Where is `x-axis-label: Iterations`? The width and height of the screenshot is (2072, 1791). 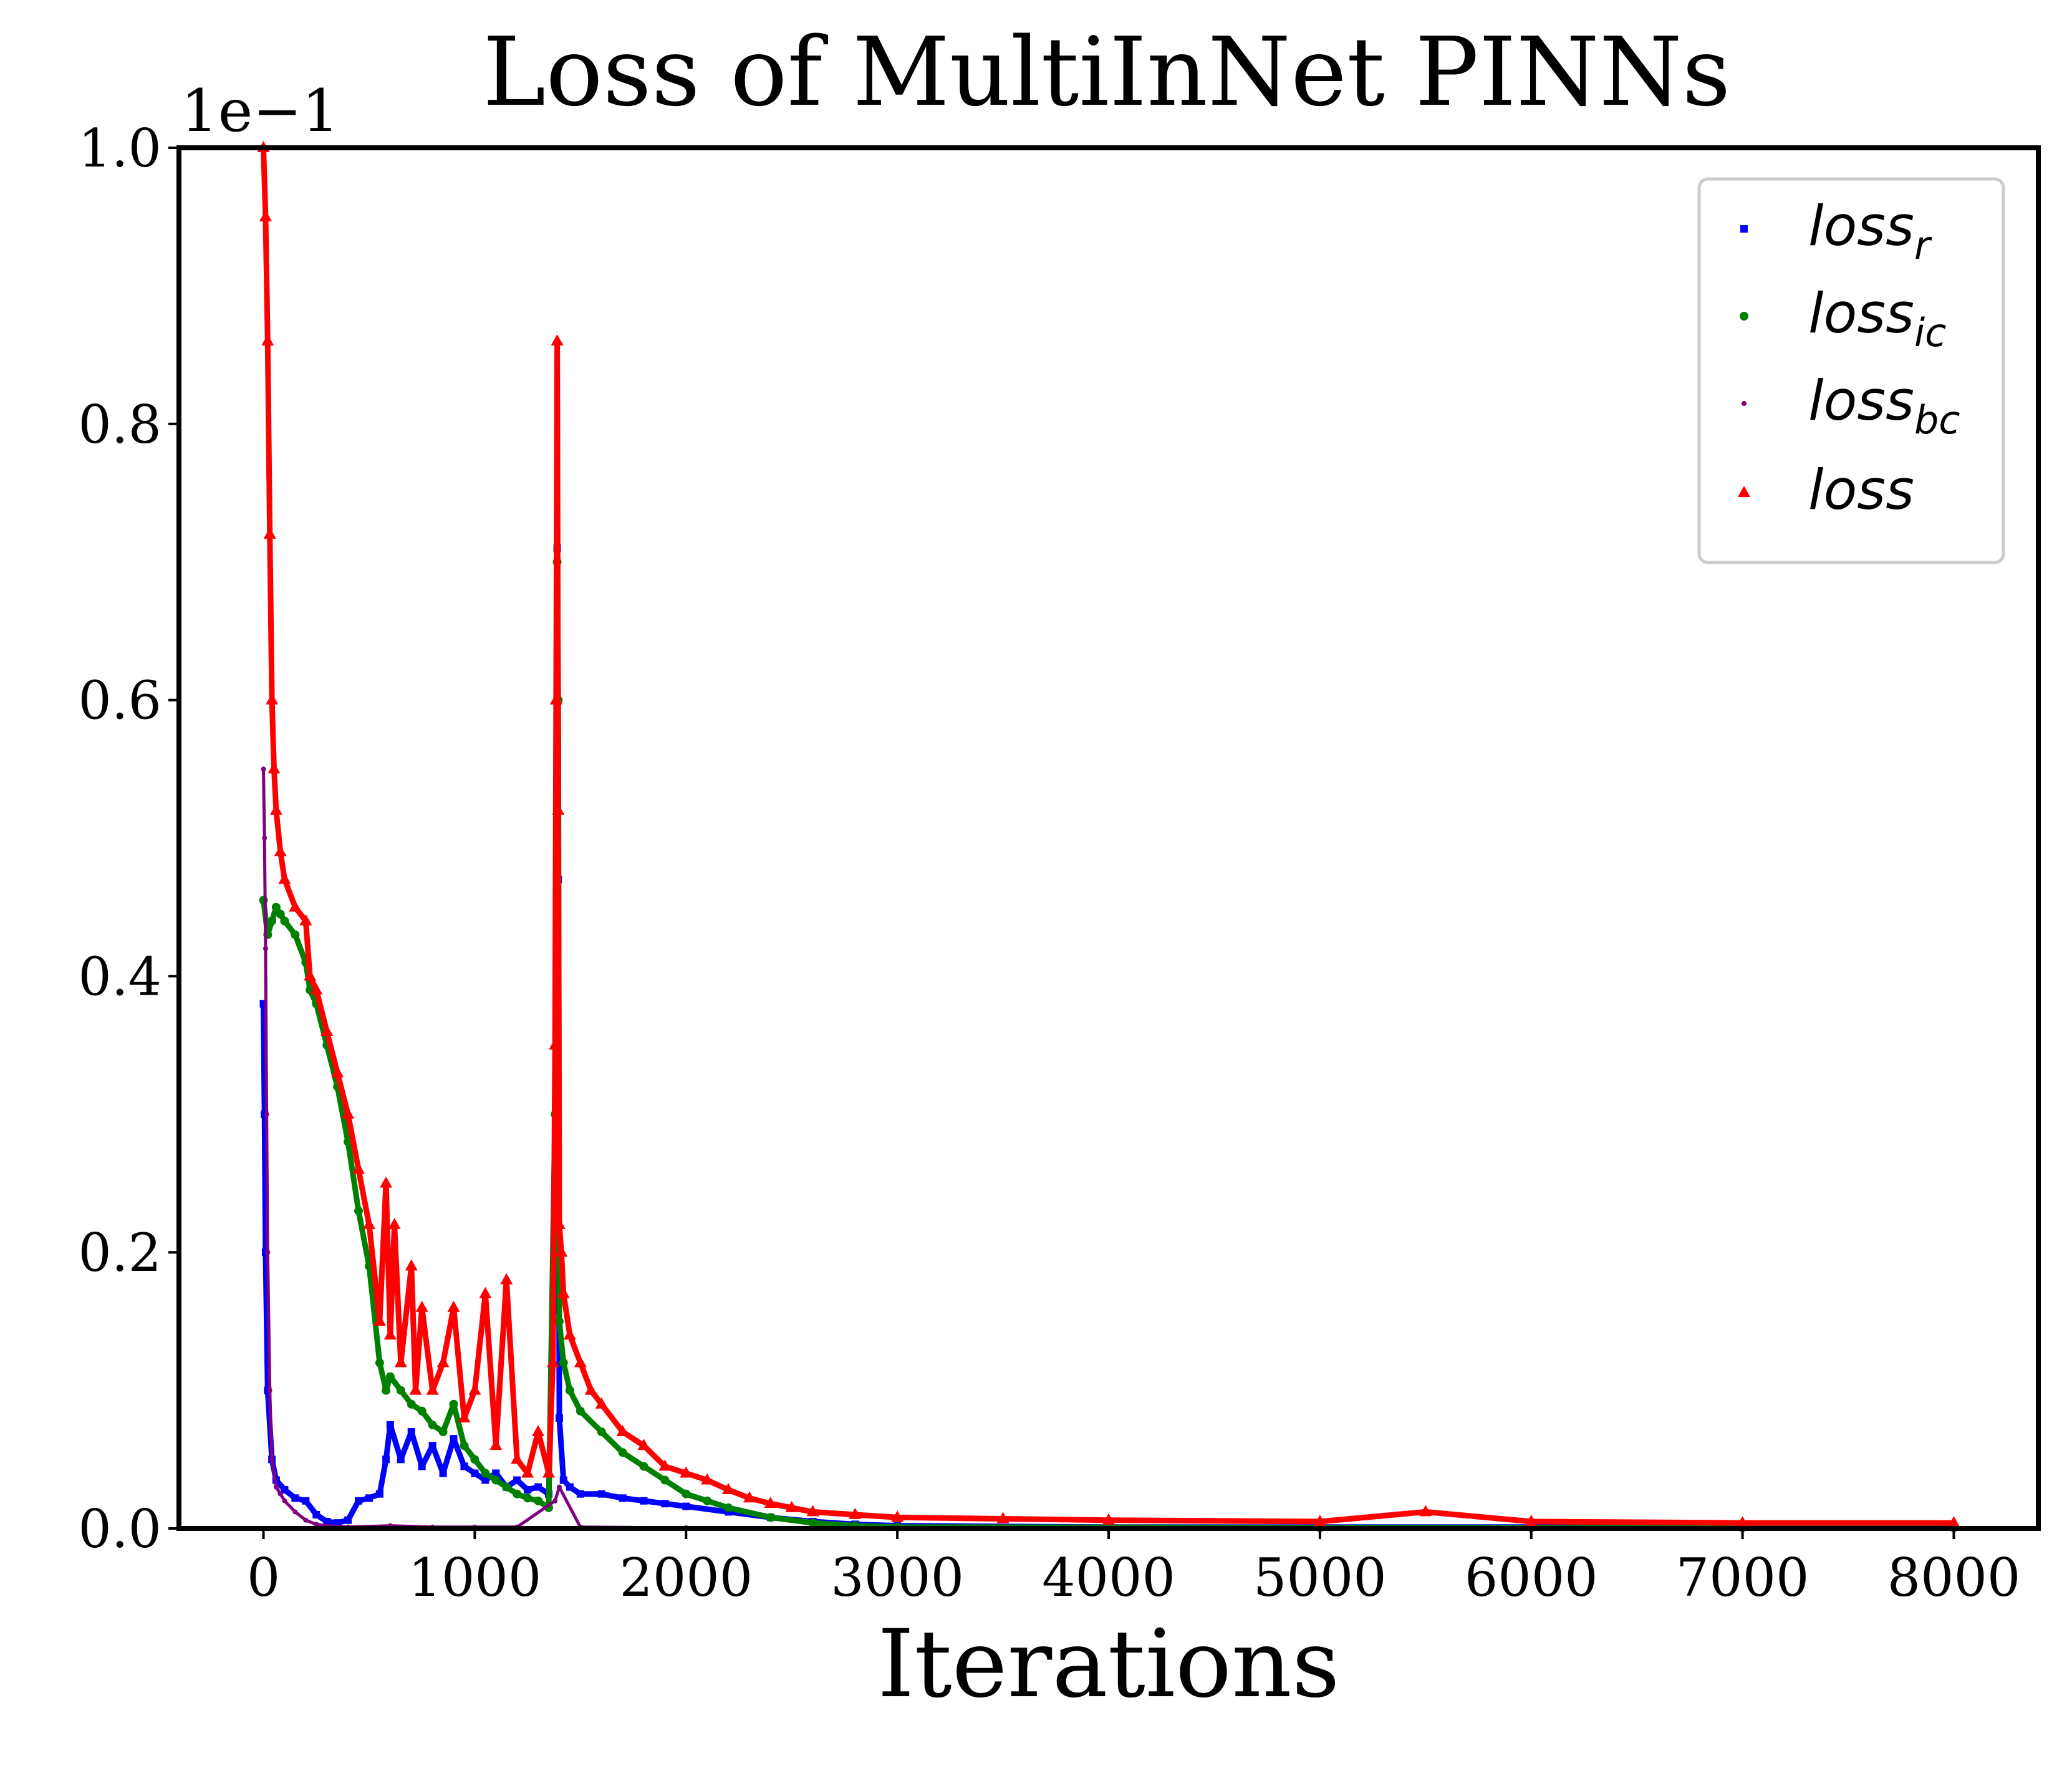
x-axis-label: Iterations is located at coordinates (1108, 1664).